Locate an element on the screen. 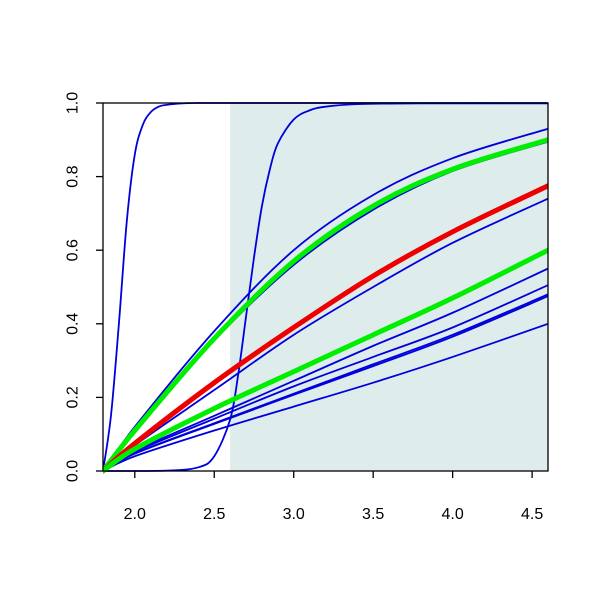  x-tick-label: 2.5 is located at coordinates (214, 514).